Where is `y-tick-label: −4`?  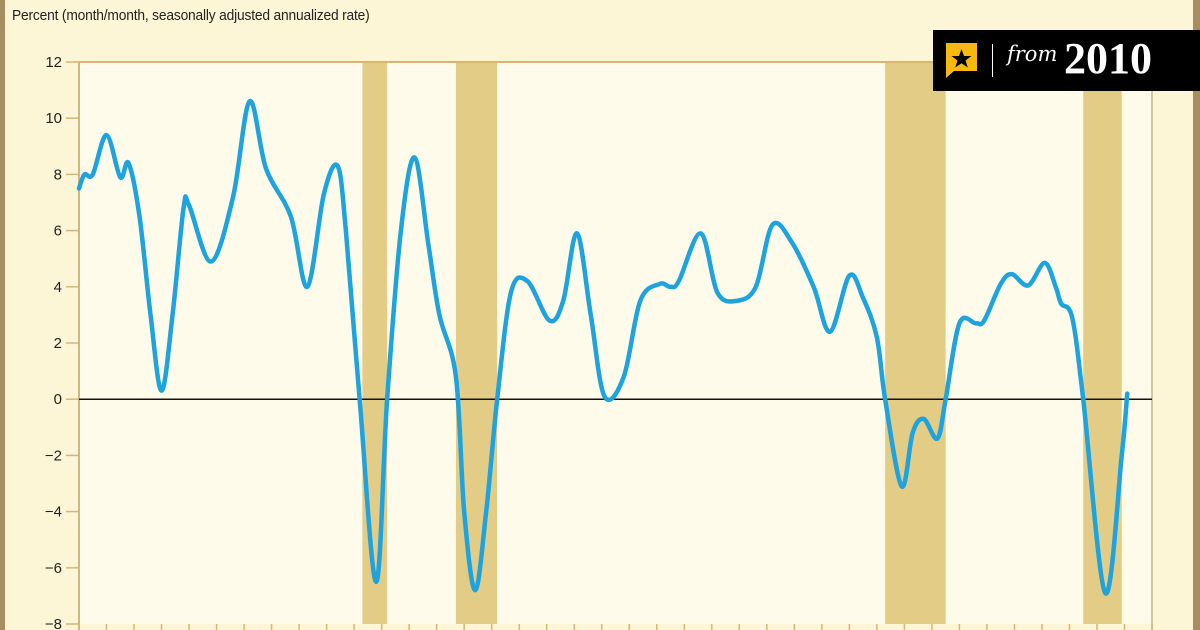 y-tick-label: −4 is located at coordinates (53, 512).